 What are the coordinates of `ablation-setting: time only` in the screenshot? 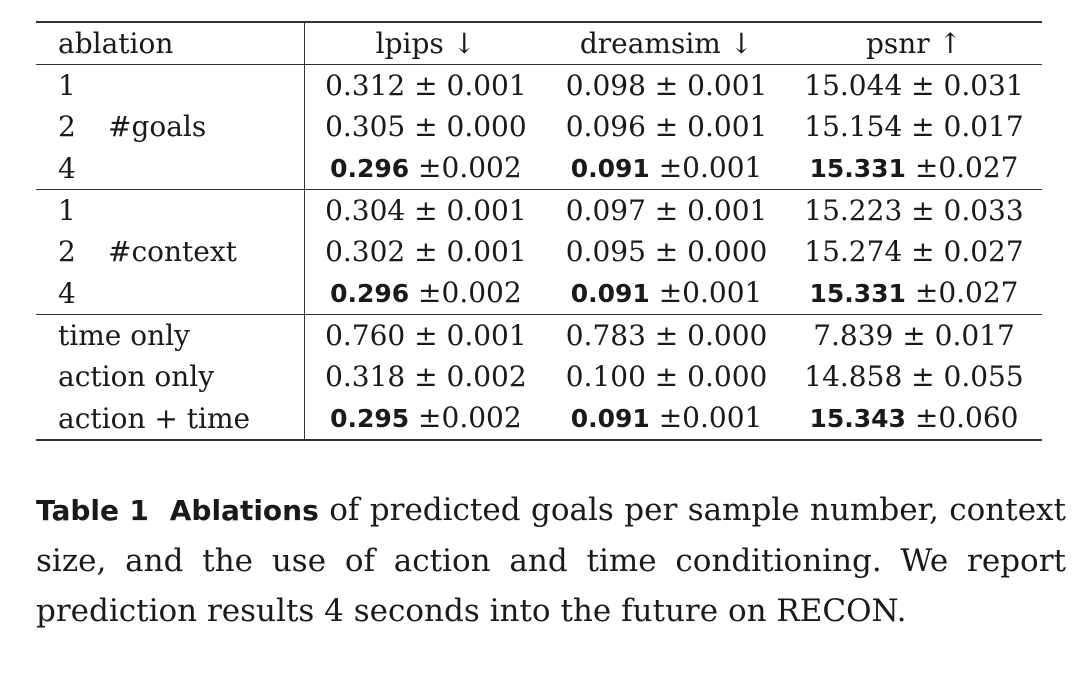 It's located at (170, 335).